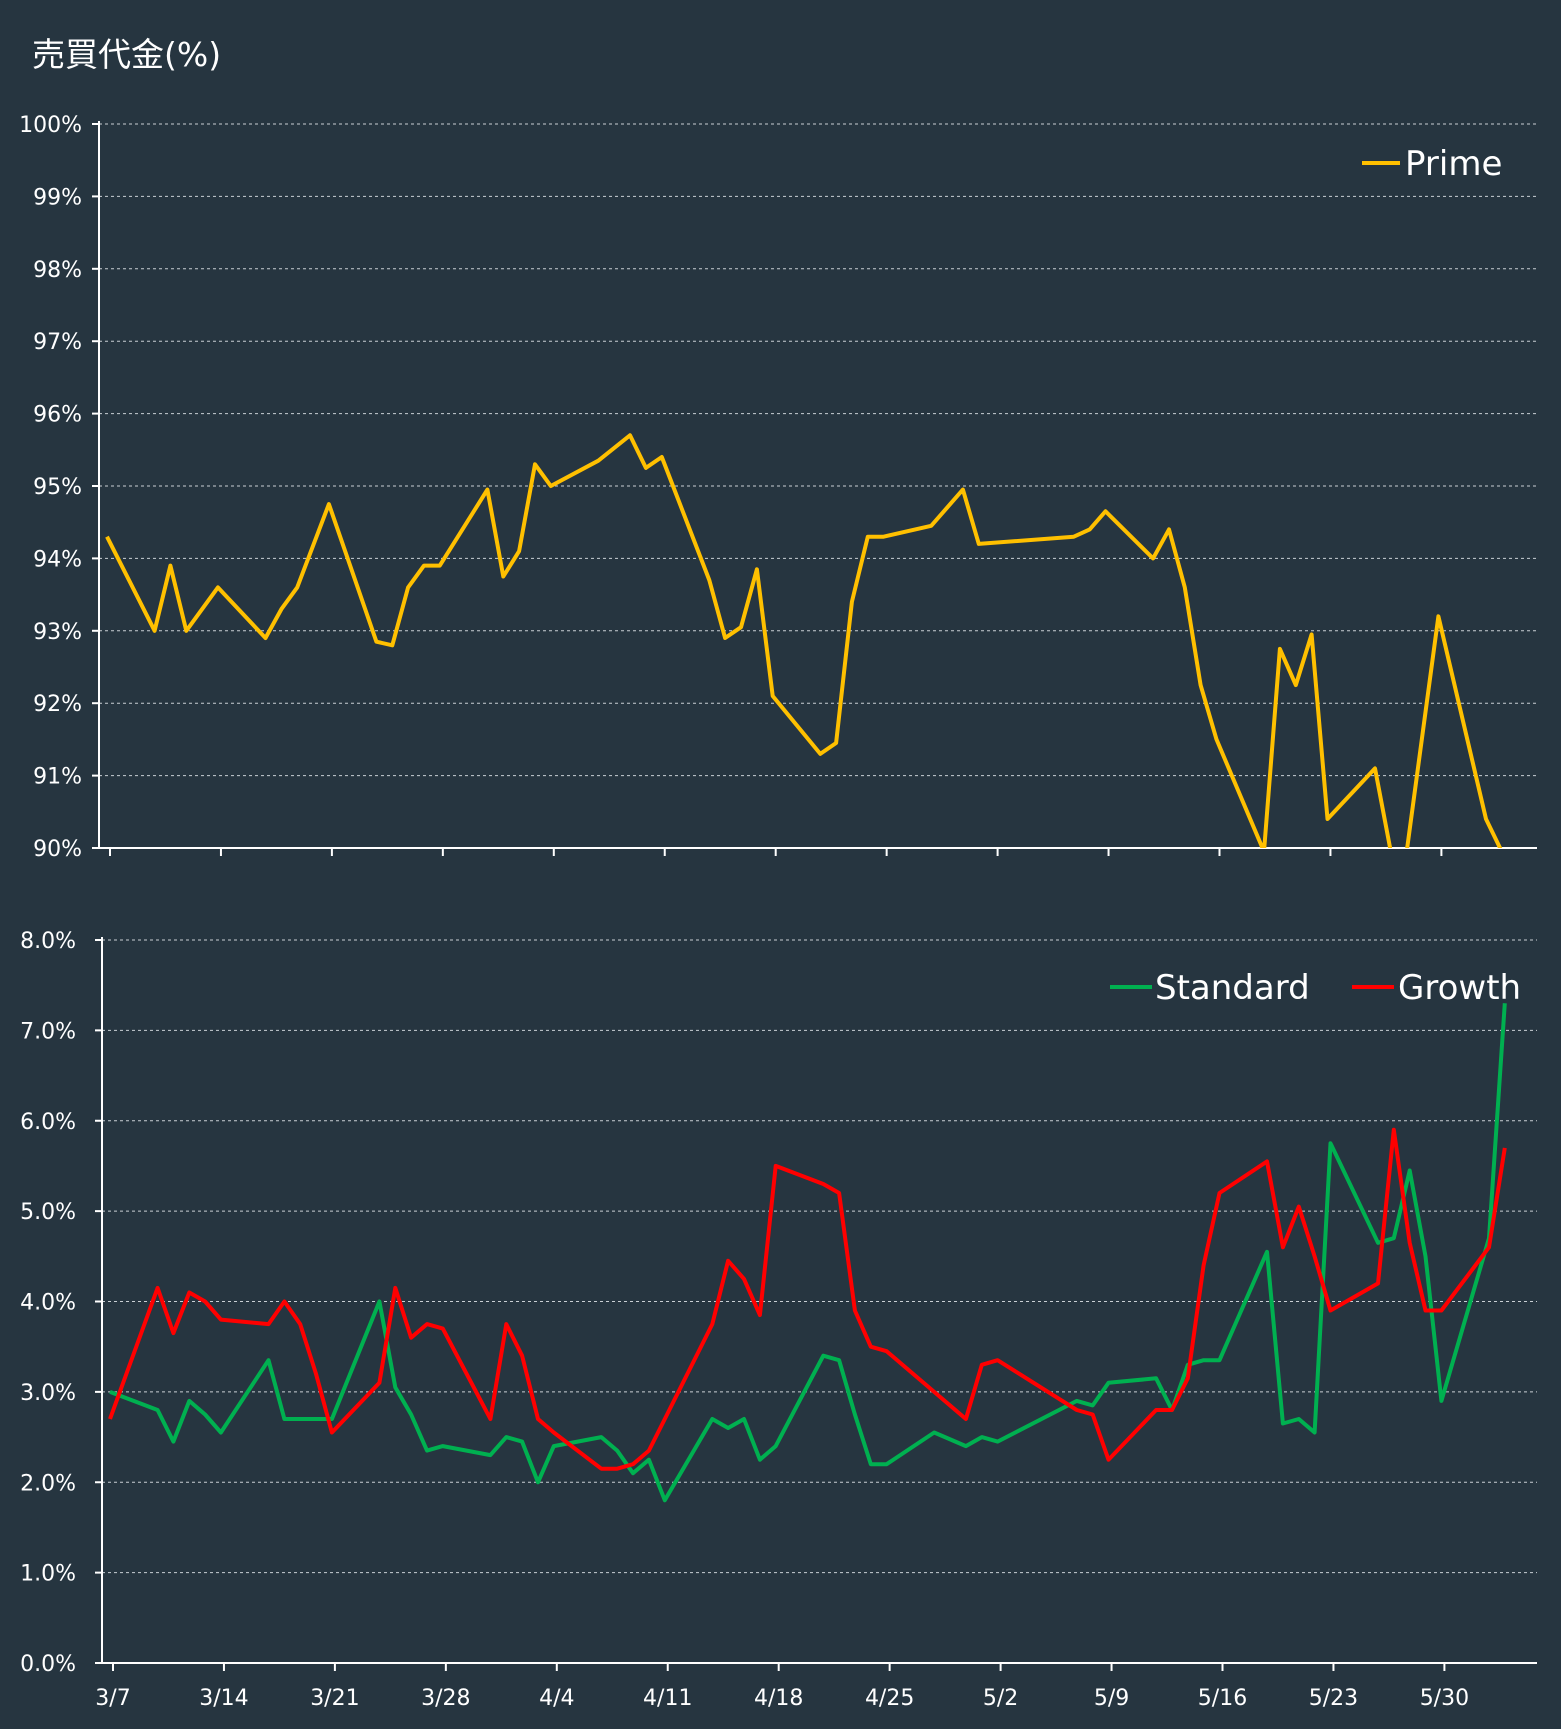  I want to click on x-tick-label: 5/16, so click(1222, 1698).